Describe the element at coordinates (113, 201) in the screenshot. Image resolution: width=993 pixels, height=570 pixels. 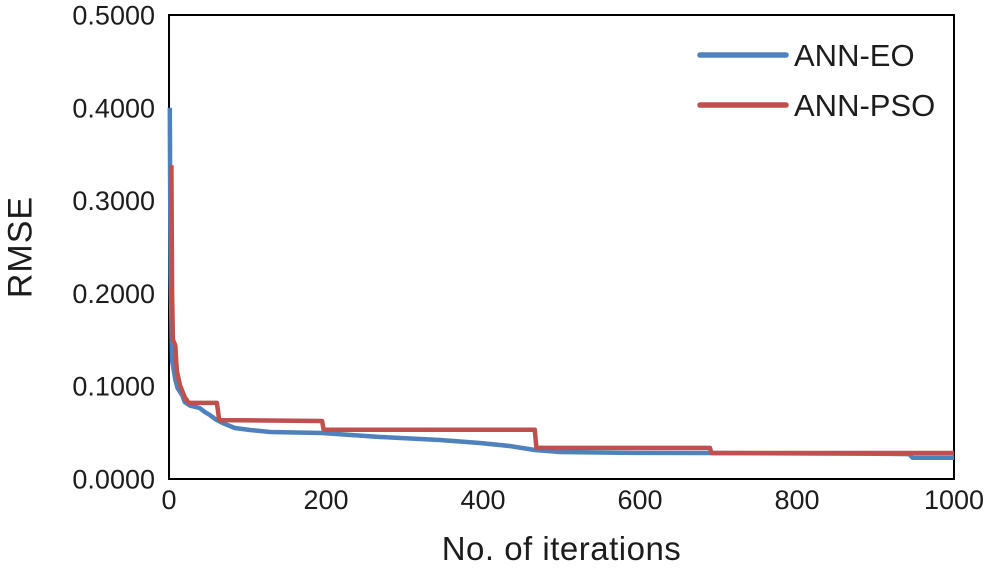
I see `y-tick-label: 0.3000` at that location.